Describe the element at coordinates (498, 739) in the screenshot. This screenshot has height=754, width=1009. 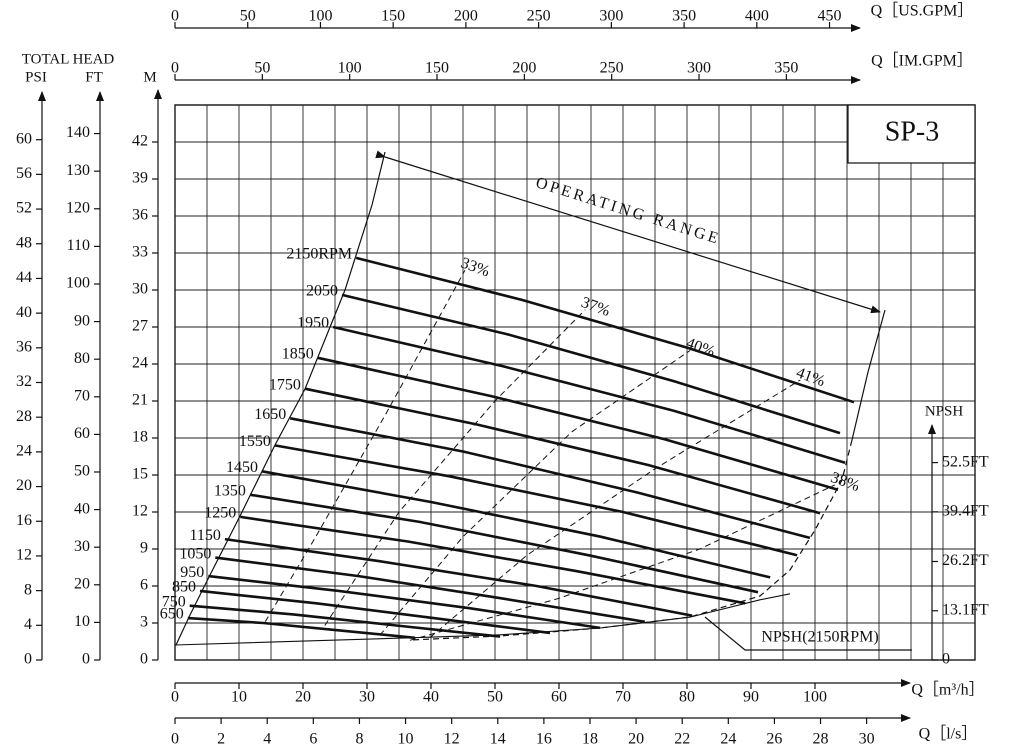
I see `x-tick-label: 14` at that location.